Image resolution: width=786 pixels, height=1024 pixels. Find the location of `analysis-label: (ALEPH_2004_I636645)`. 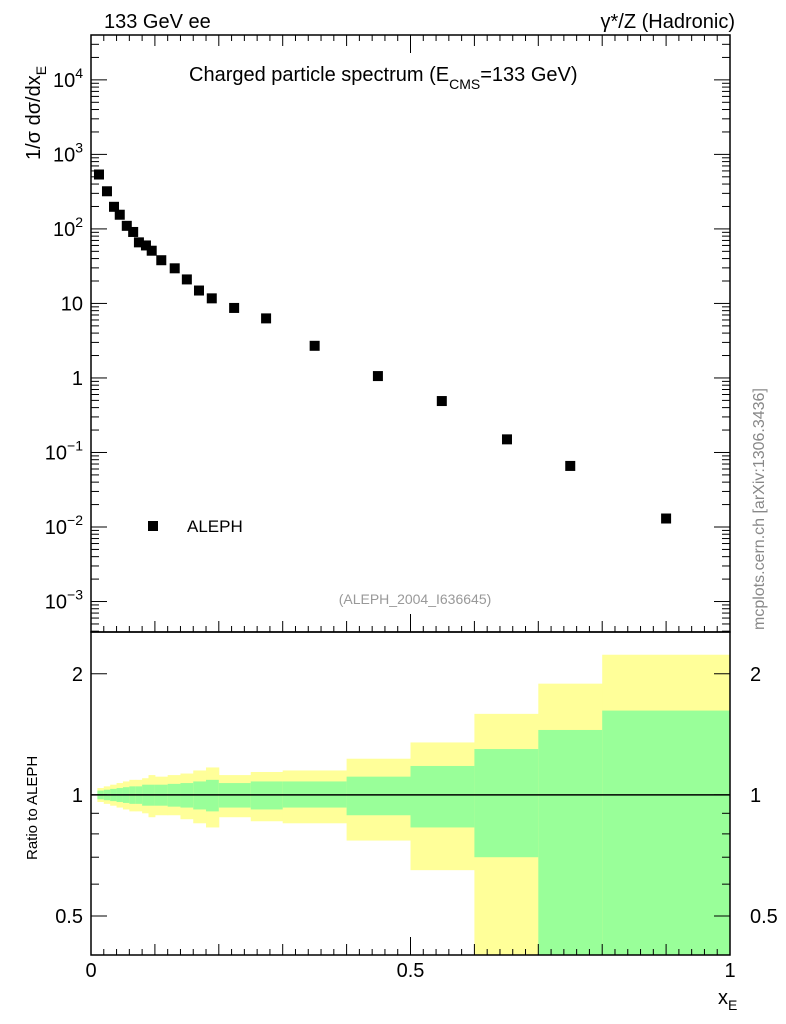

analysis-label: (ALEPH_2004_I636645) is located at coordinates (415, 599).